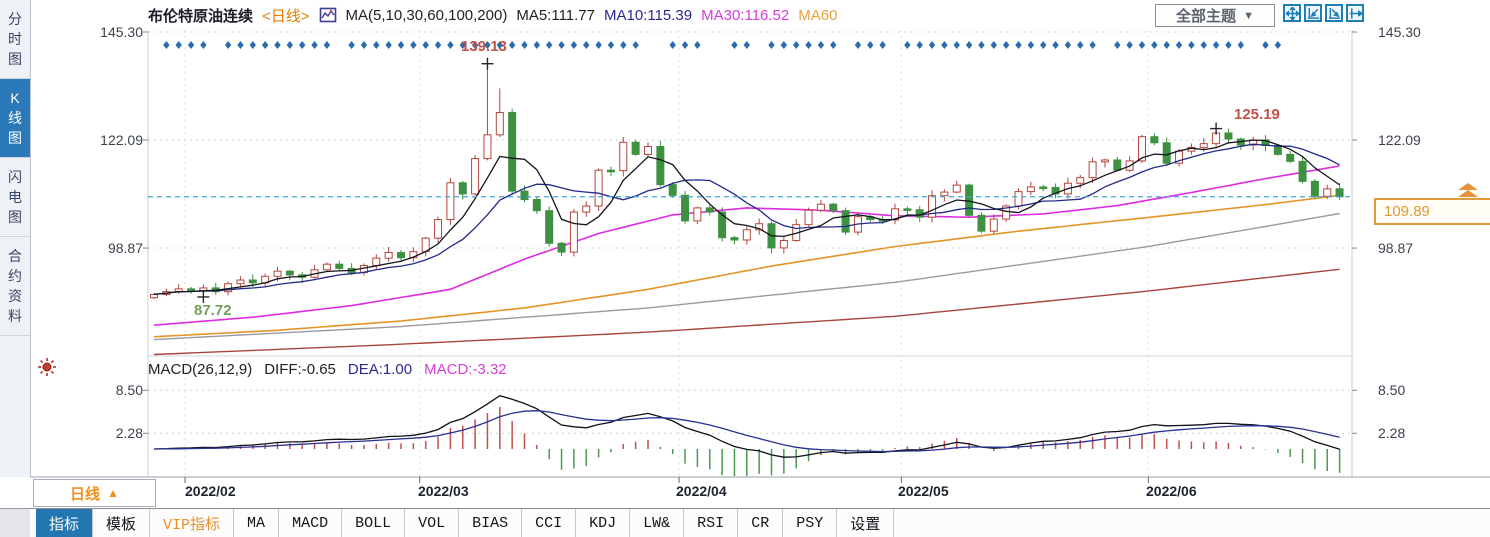 The image size is (1490, 537). Describe the element at coordinates (810, 523) in the screenshot. I see `tab-PSY: PSY` at that location.